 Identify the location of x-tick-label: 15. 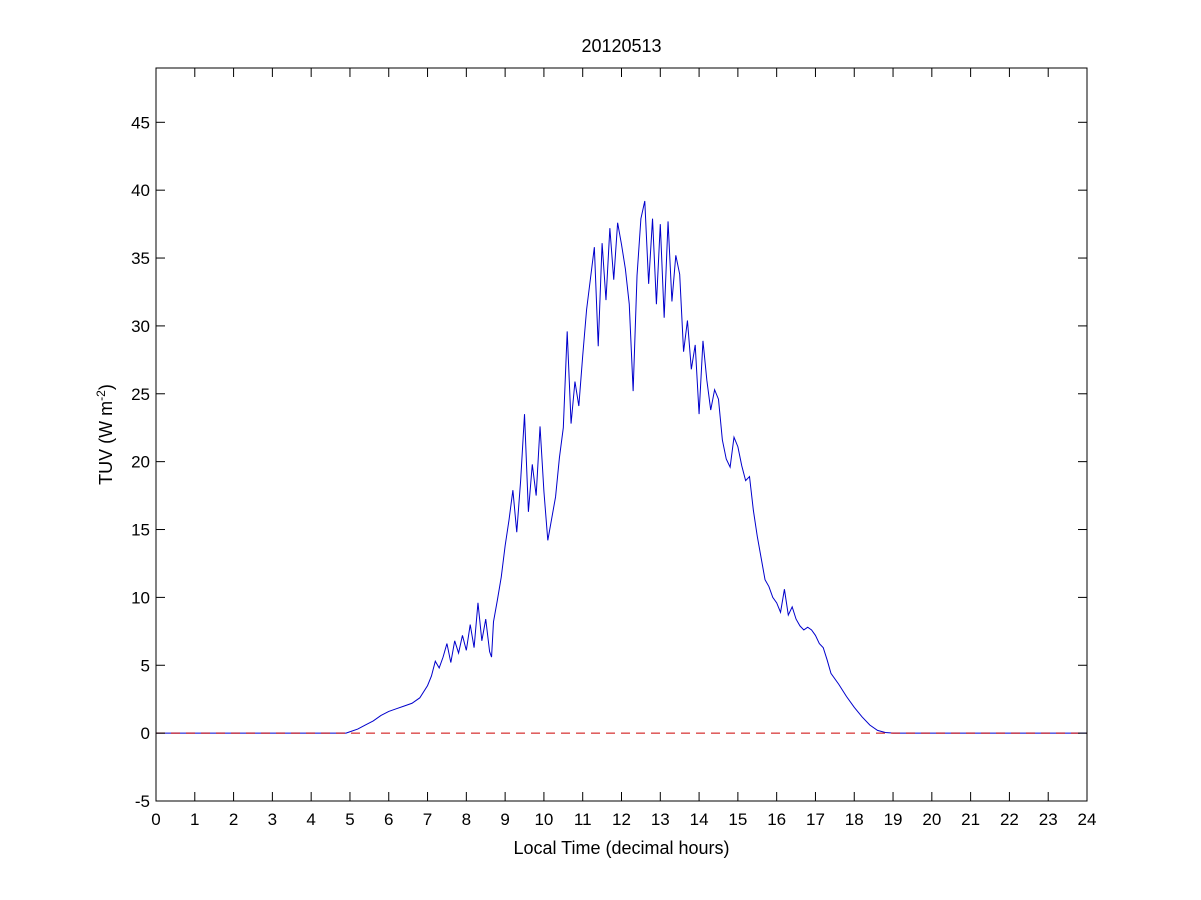
(737, 819).